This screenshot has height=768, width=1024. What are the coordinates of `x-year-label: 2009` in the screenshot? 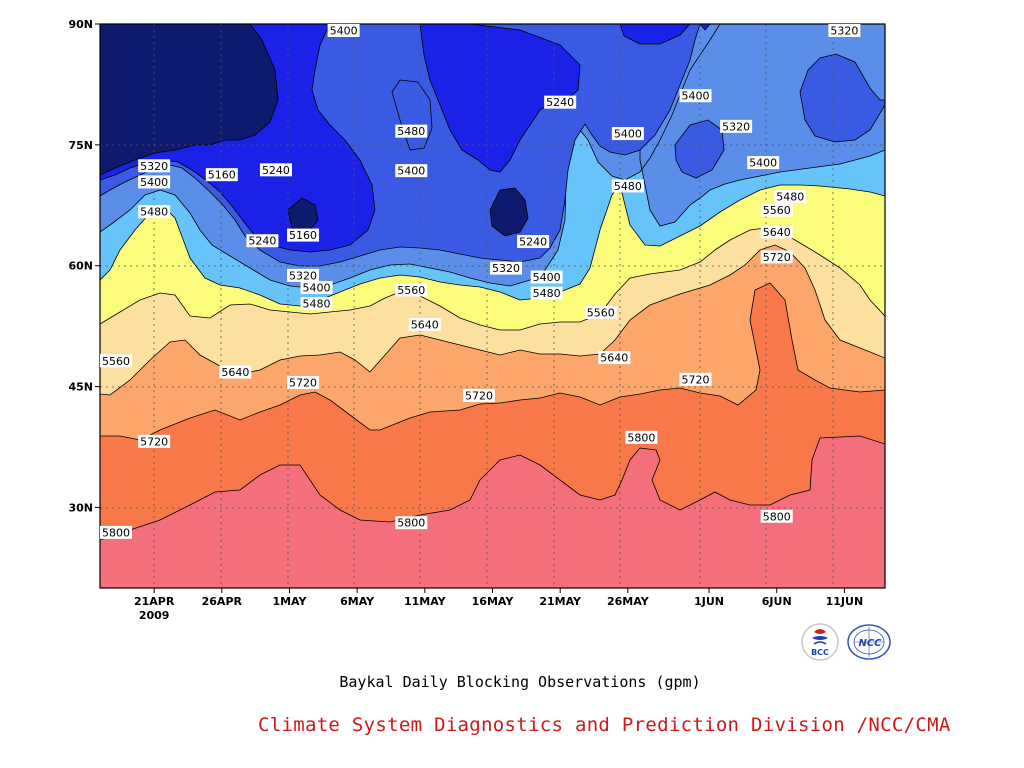 It's located at (154, 615).